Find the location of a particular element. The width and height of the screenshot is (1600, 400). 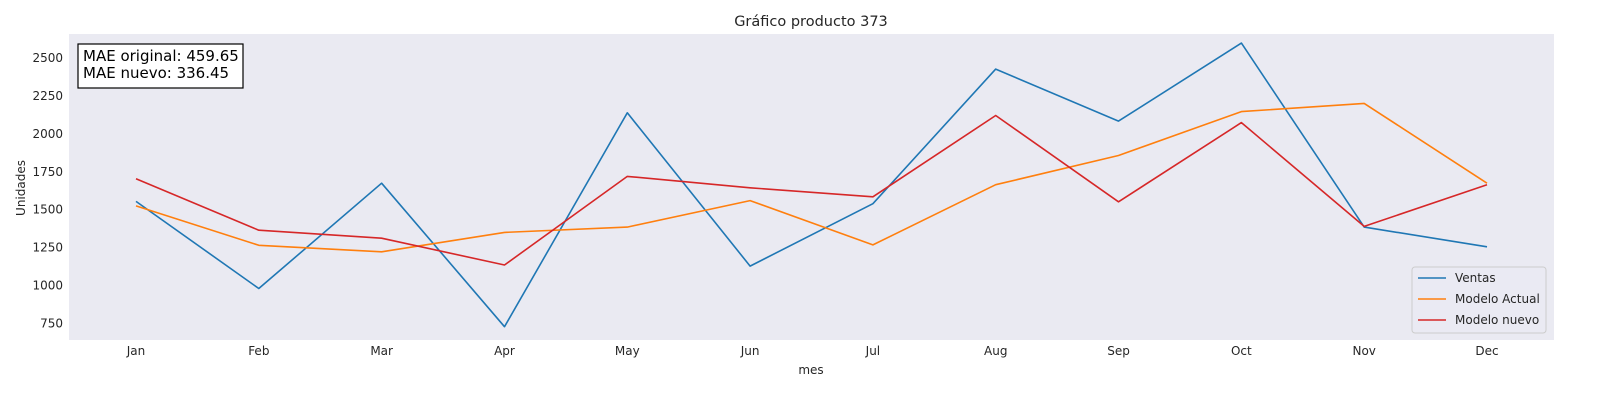

y-tick-label: 750 is located at coordinates (51, 323).